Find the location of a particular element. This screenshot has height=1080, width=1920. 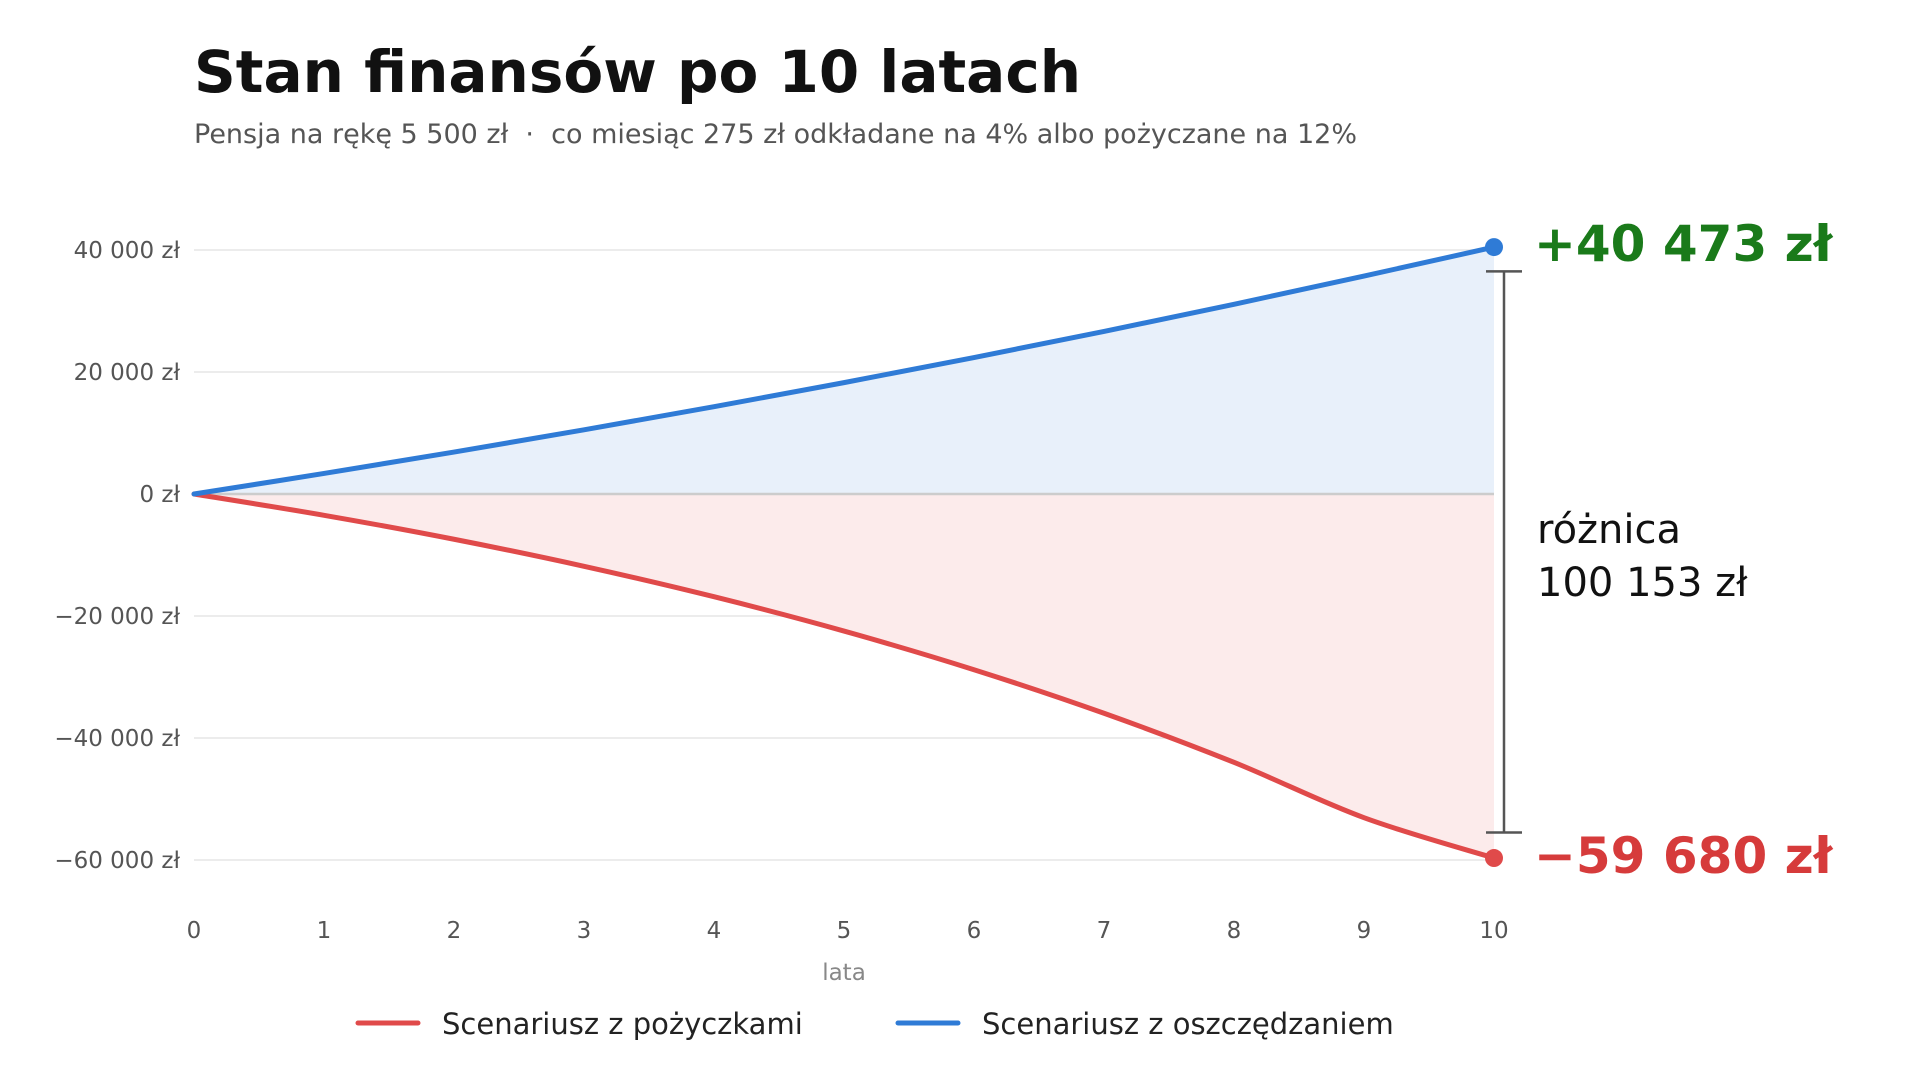

x-tick-label: 5 is located at coordinates (844, 931).